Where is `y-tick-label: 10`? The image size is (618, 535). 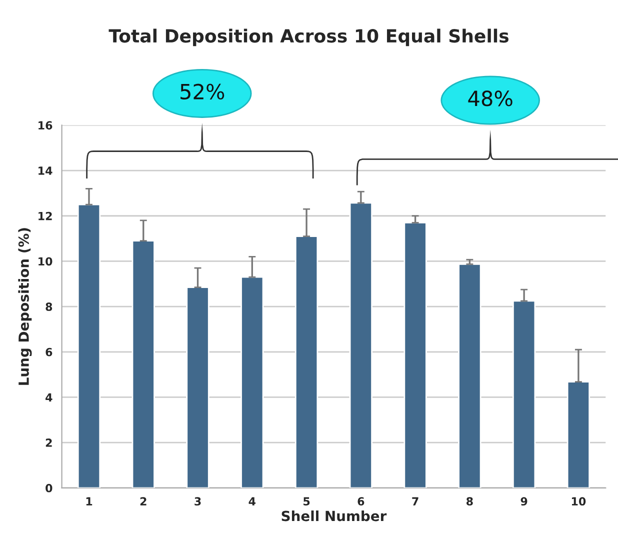
y-tick-label: 10 is located at coordinates (45, 261).